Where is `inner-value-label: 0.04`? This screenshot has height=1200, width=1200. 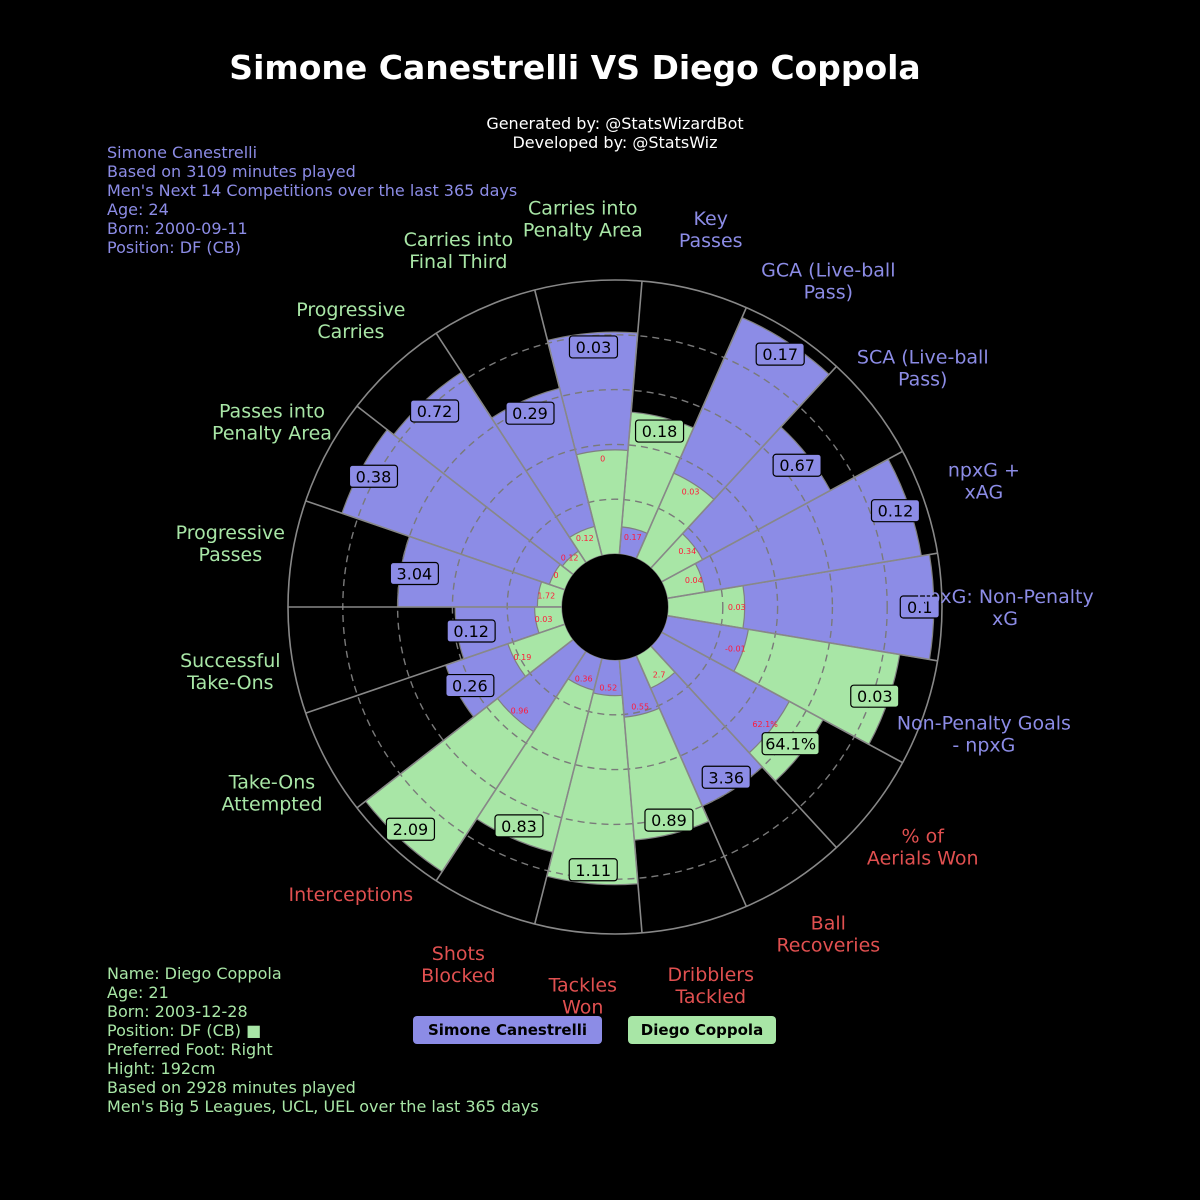 inner-value-label: 0.04 is located at coordinates (694, 580).